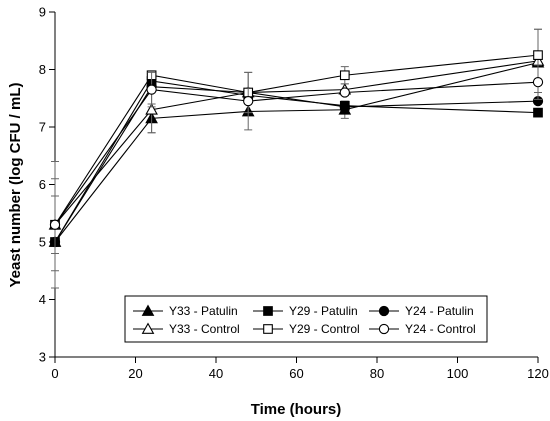  What do you see at coordinates (324, 329) in the screenshot?
I see `legend-label: Y29 - Control` at bounding box center [324, 329].